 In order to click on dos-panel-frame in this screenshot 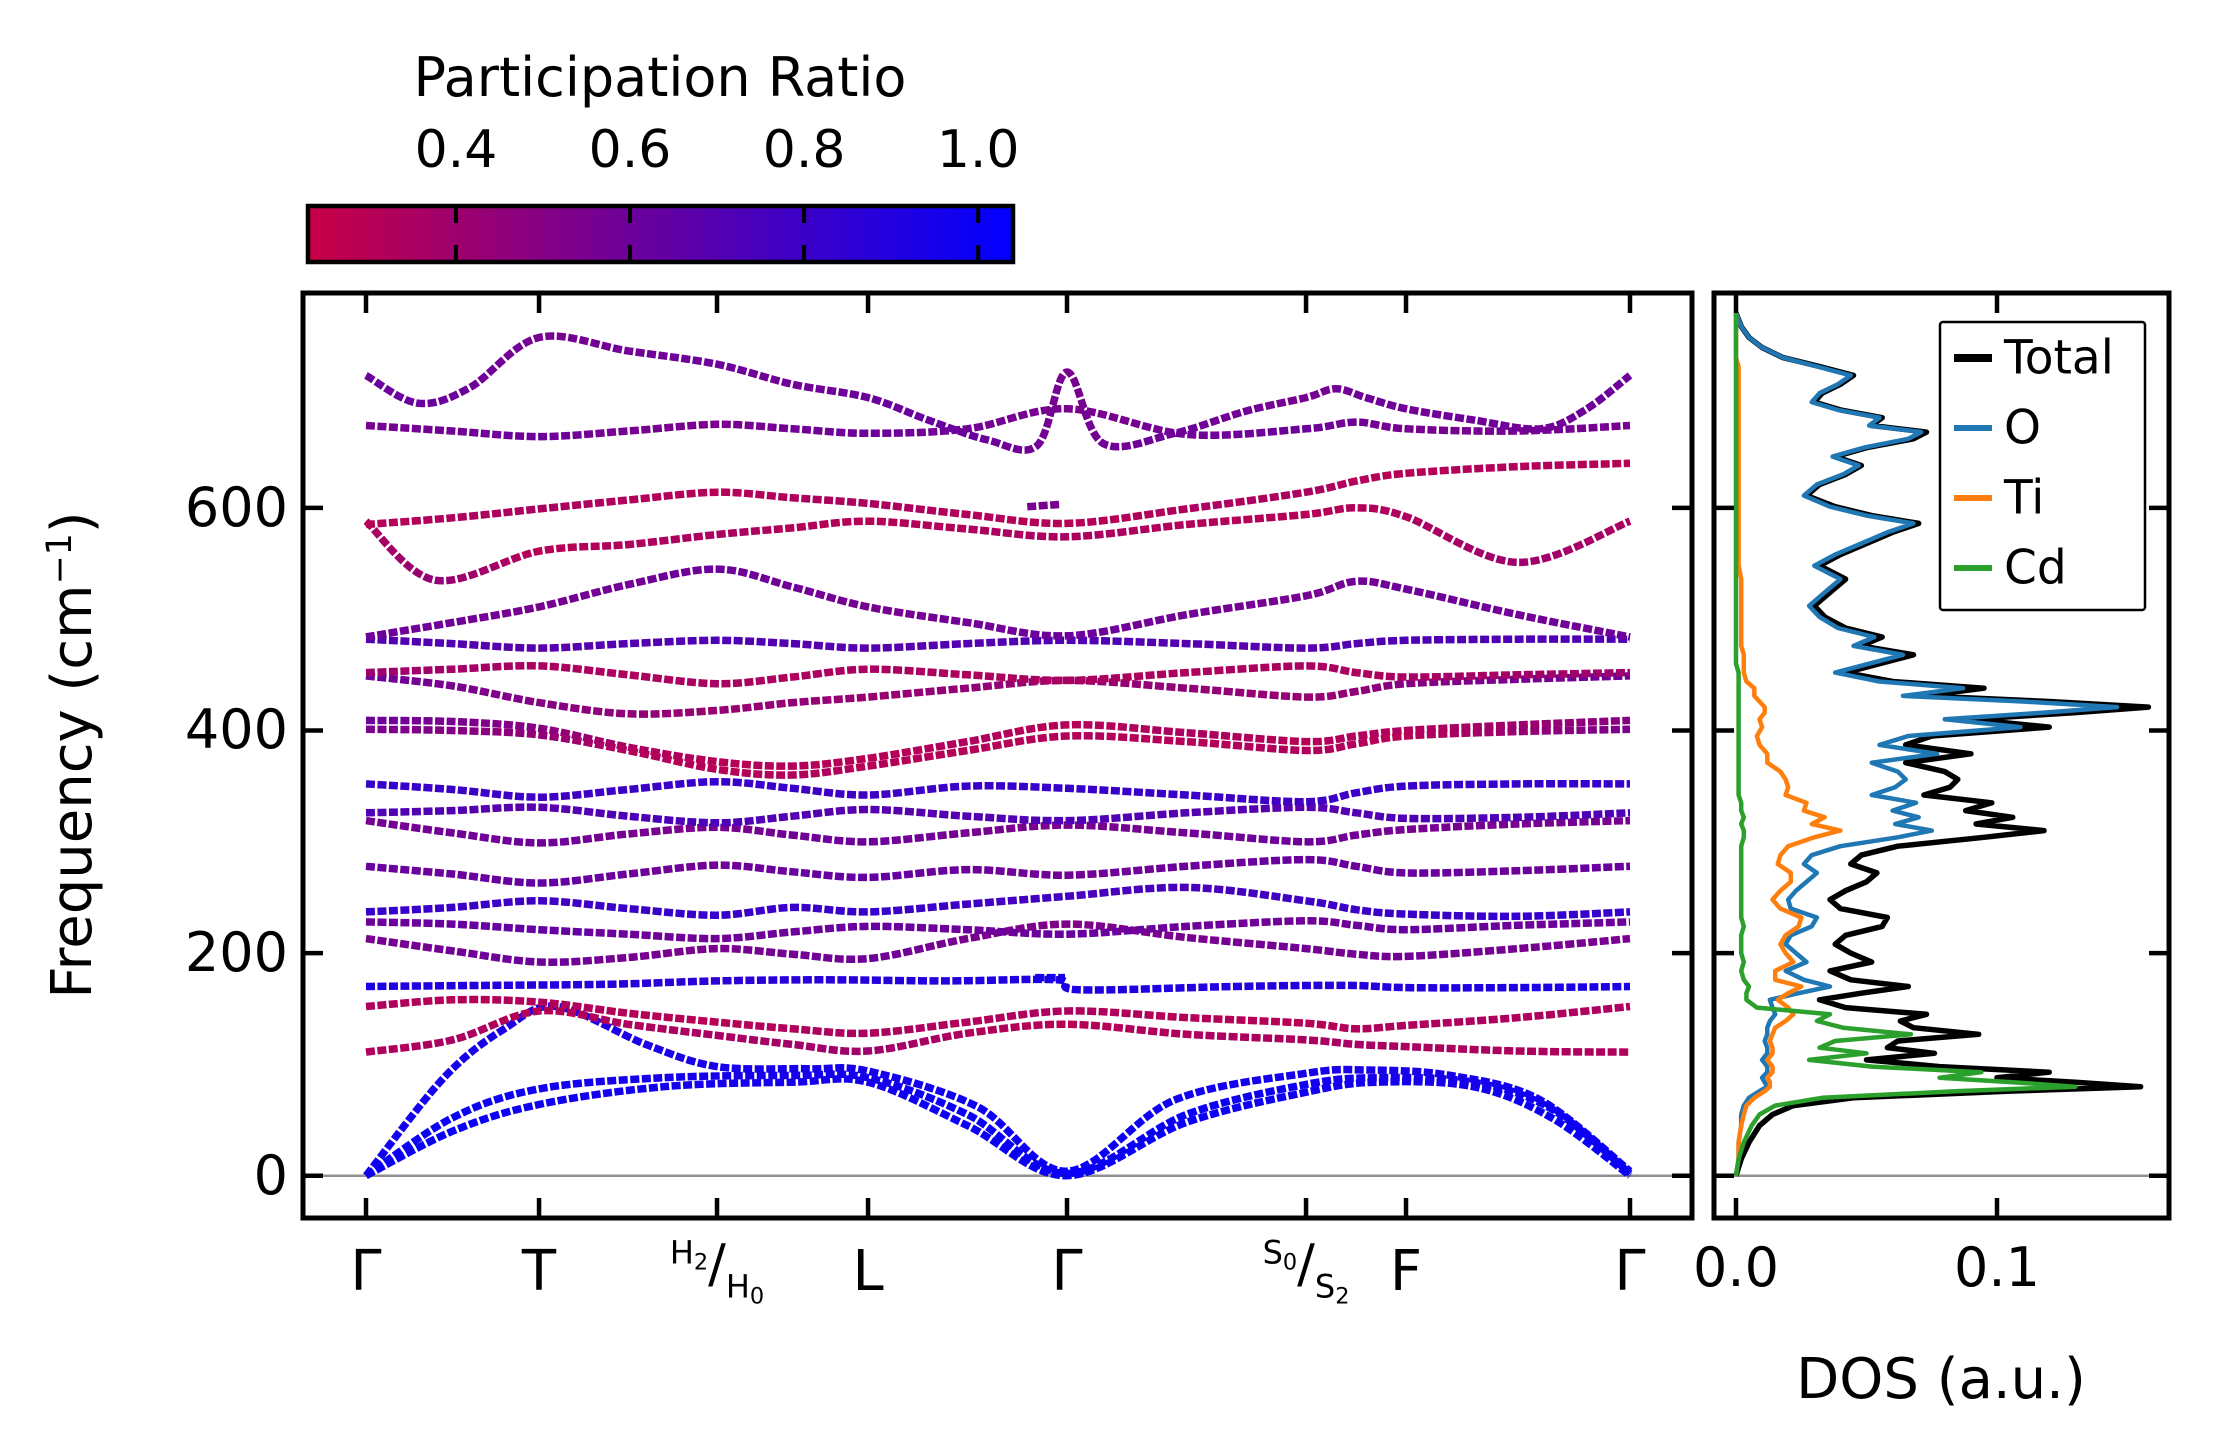, I will do `click(1941, 755)`.